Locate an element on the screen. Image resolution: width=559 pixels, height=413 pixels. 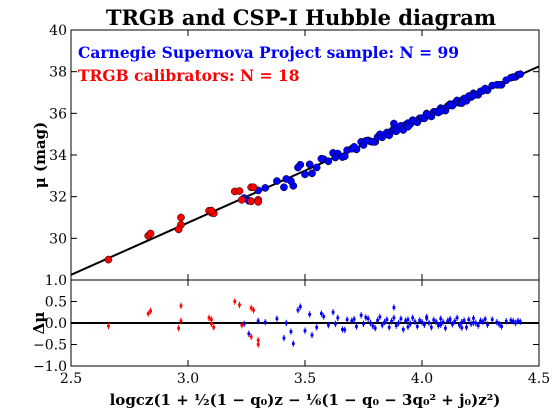
x-tick-label: 3.0 is located at coordinates (188, 379).